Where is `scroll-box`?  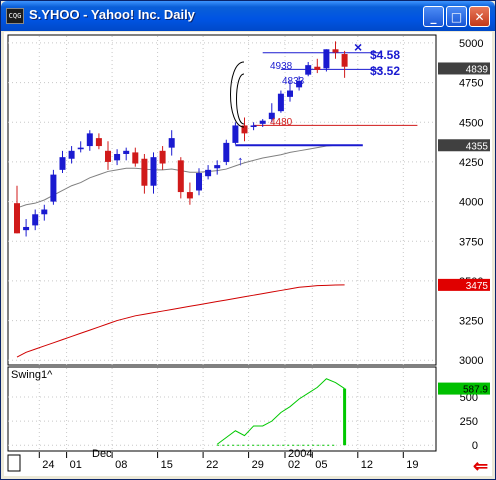 scroll-box is located at coordinates (14, 463).